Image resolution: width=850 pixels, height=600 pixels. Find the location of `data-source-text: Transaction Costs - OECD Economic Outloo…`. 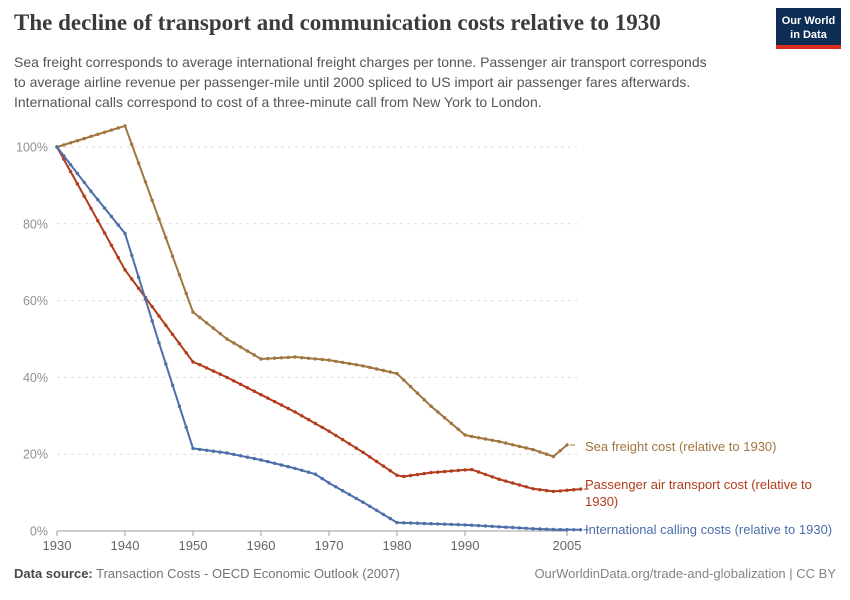

data-source-text: Transaction Costs - OECD Economic Outloo… is located at coordinates (246, 573).